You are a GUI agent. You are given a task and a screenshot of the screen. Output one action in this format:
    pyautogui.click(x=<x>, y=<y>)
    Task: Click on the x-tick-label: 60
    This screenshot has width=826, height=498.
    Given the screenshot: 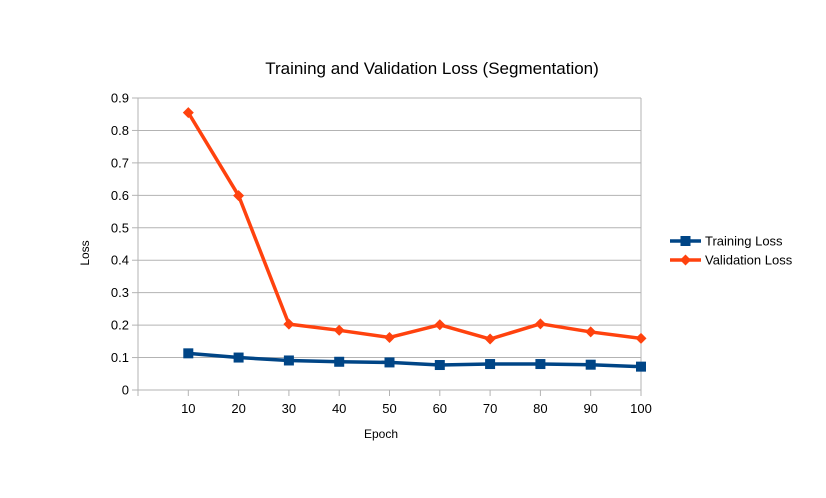 What is the action you would take?
    pyautogui.click(x=440, y=408)
    